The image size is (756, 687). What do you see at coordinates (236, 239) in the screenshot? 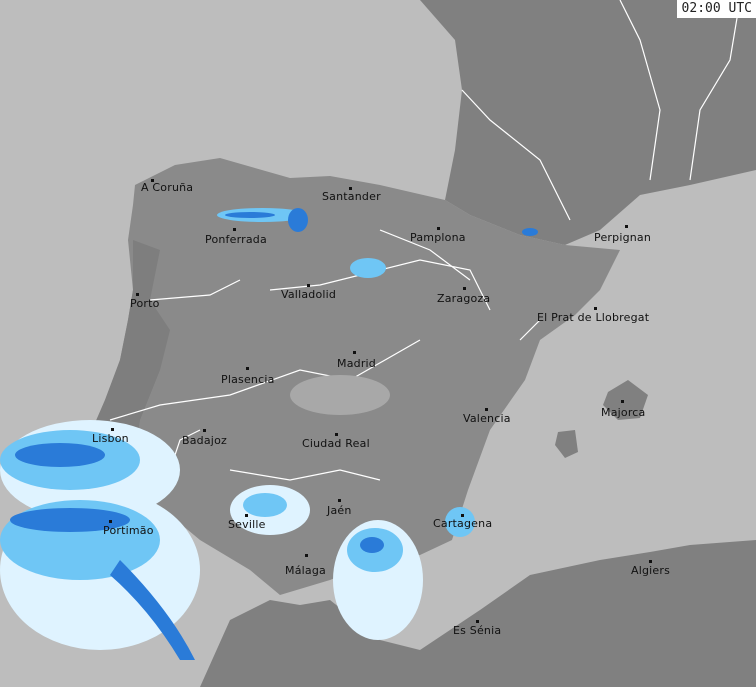
I see `city-label: Ponferrada` at bounding box center [236, 239].